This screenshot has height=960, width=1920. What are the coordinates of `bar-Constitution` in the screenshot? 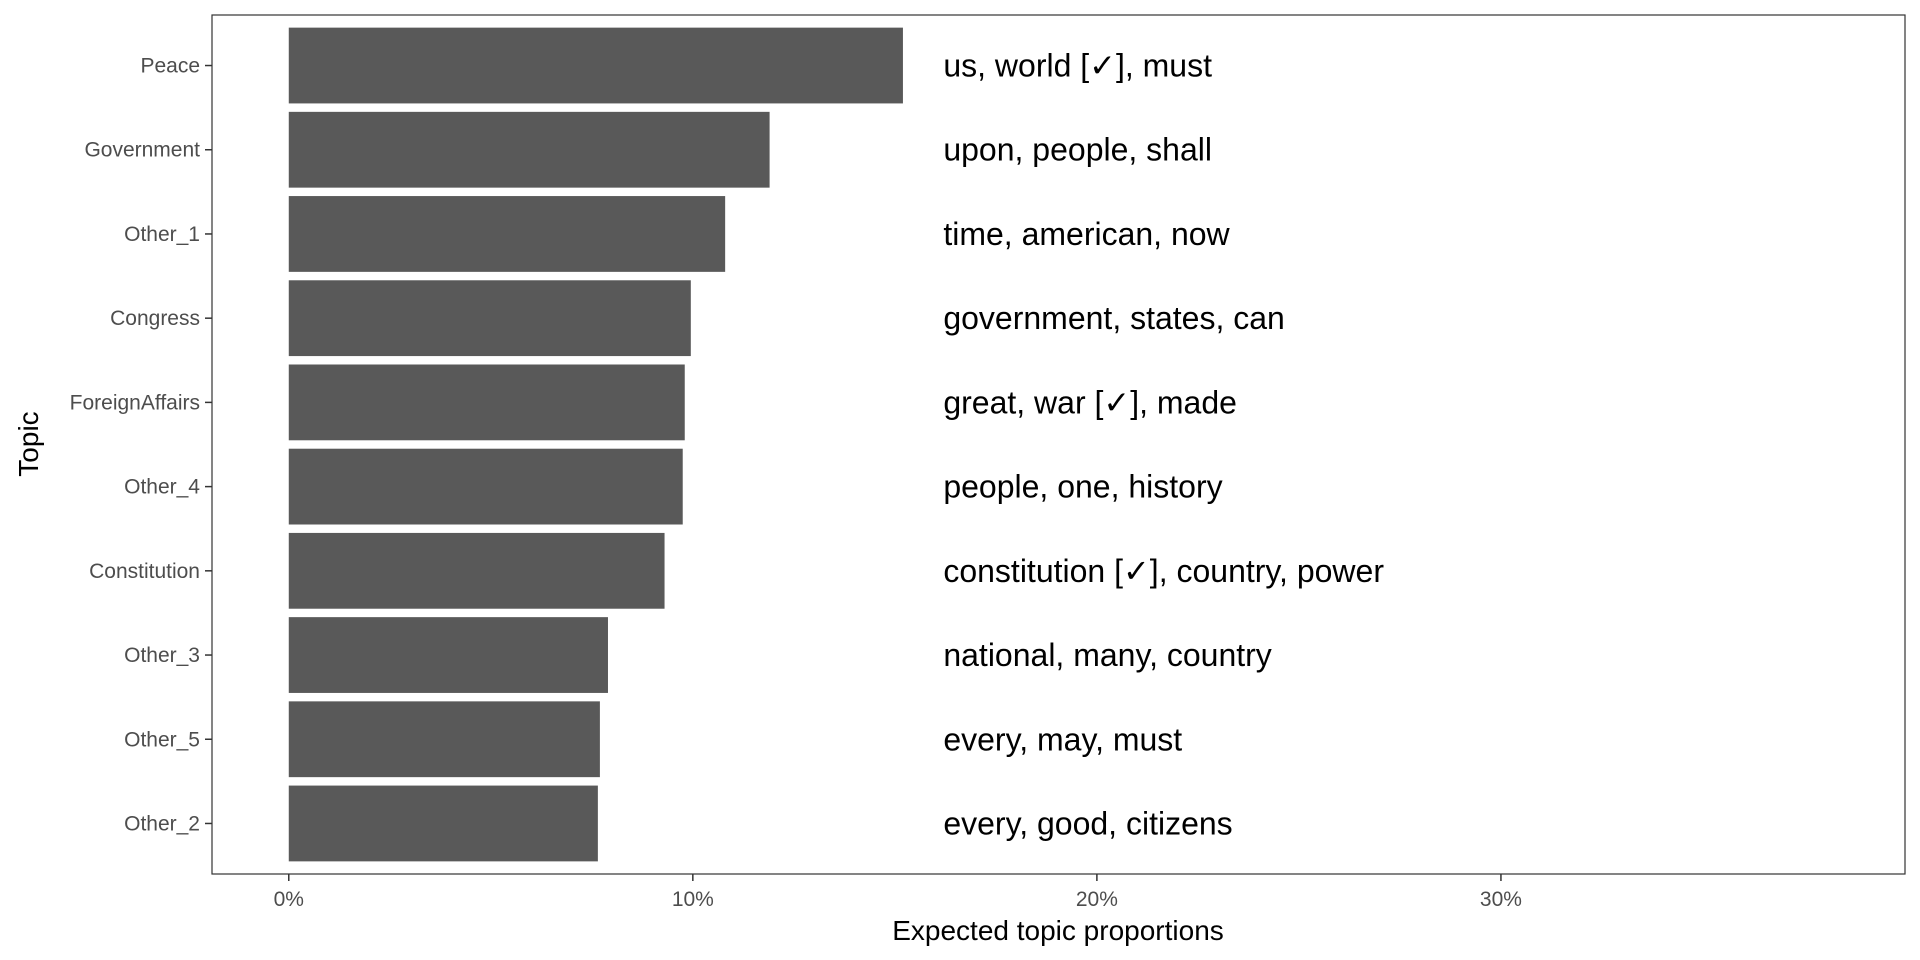 It's located at (476, 570).